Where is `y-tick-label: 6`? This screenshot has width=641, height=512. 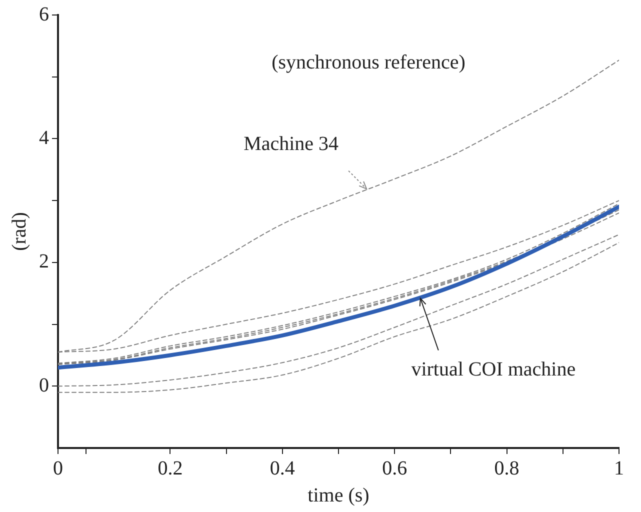 y-tick-label: 6 is located at coordinates (44, 14).